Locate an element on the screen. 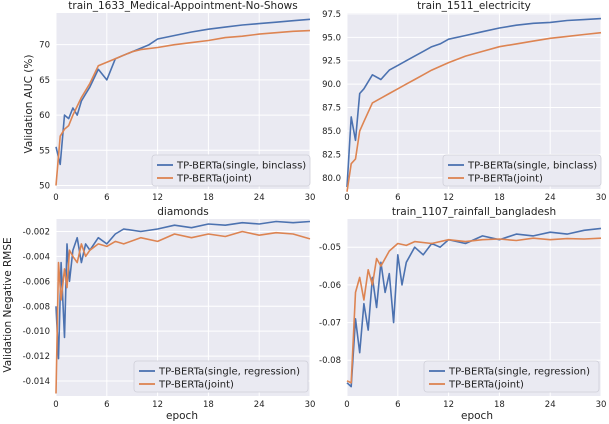 The height and width of the screenshot is (424, 609). y-tick-label: -0.08 is located at coordinates (330, 361).